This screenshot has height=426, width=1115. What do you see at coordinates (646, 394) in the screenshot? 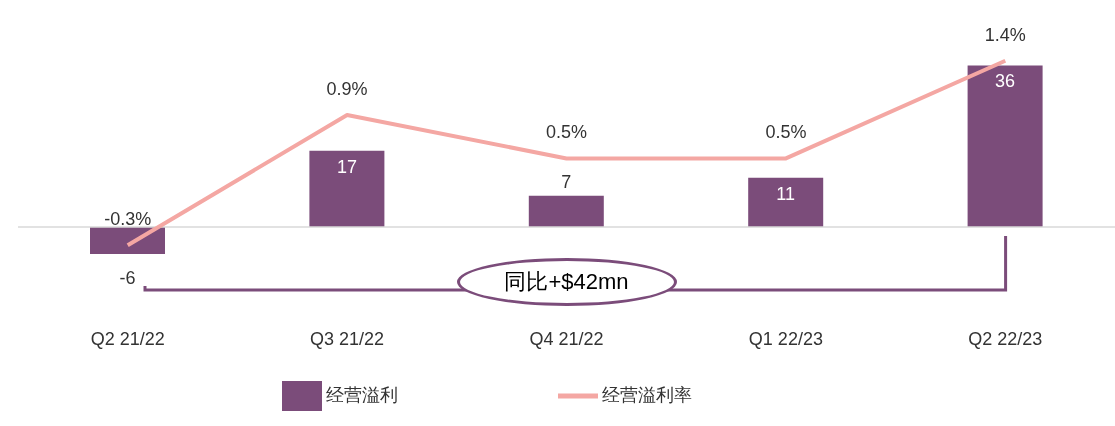
I see `legend-label: 经营溢利率` at bounding box center [646, 394].